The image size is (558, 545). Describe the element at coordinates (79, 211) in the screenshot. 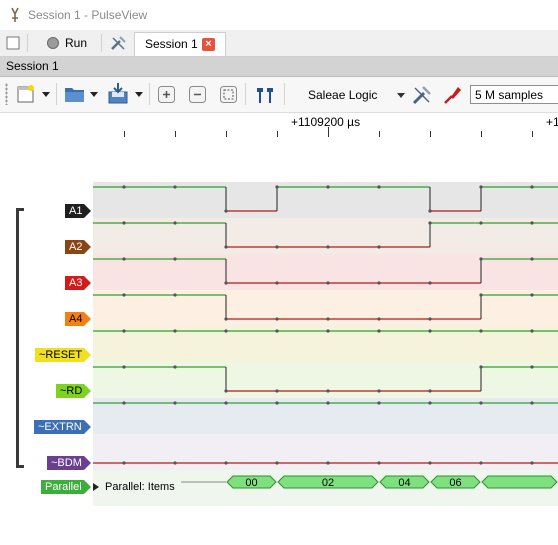

I see `channel-label: A1` at that location.